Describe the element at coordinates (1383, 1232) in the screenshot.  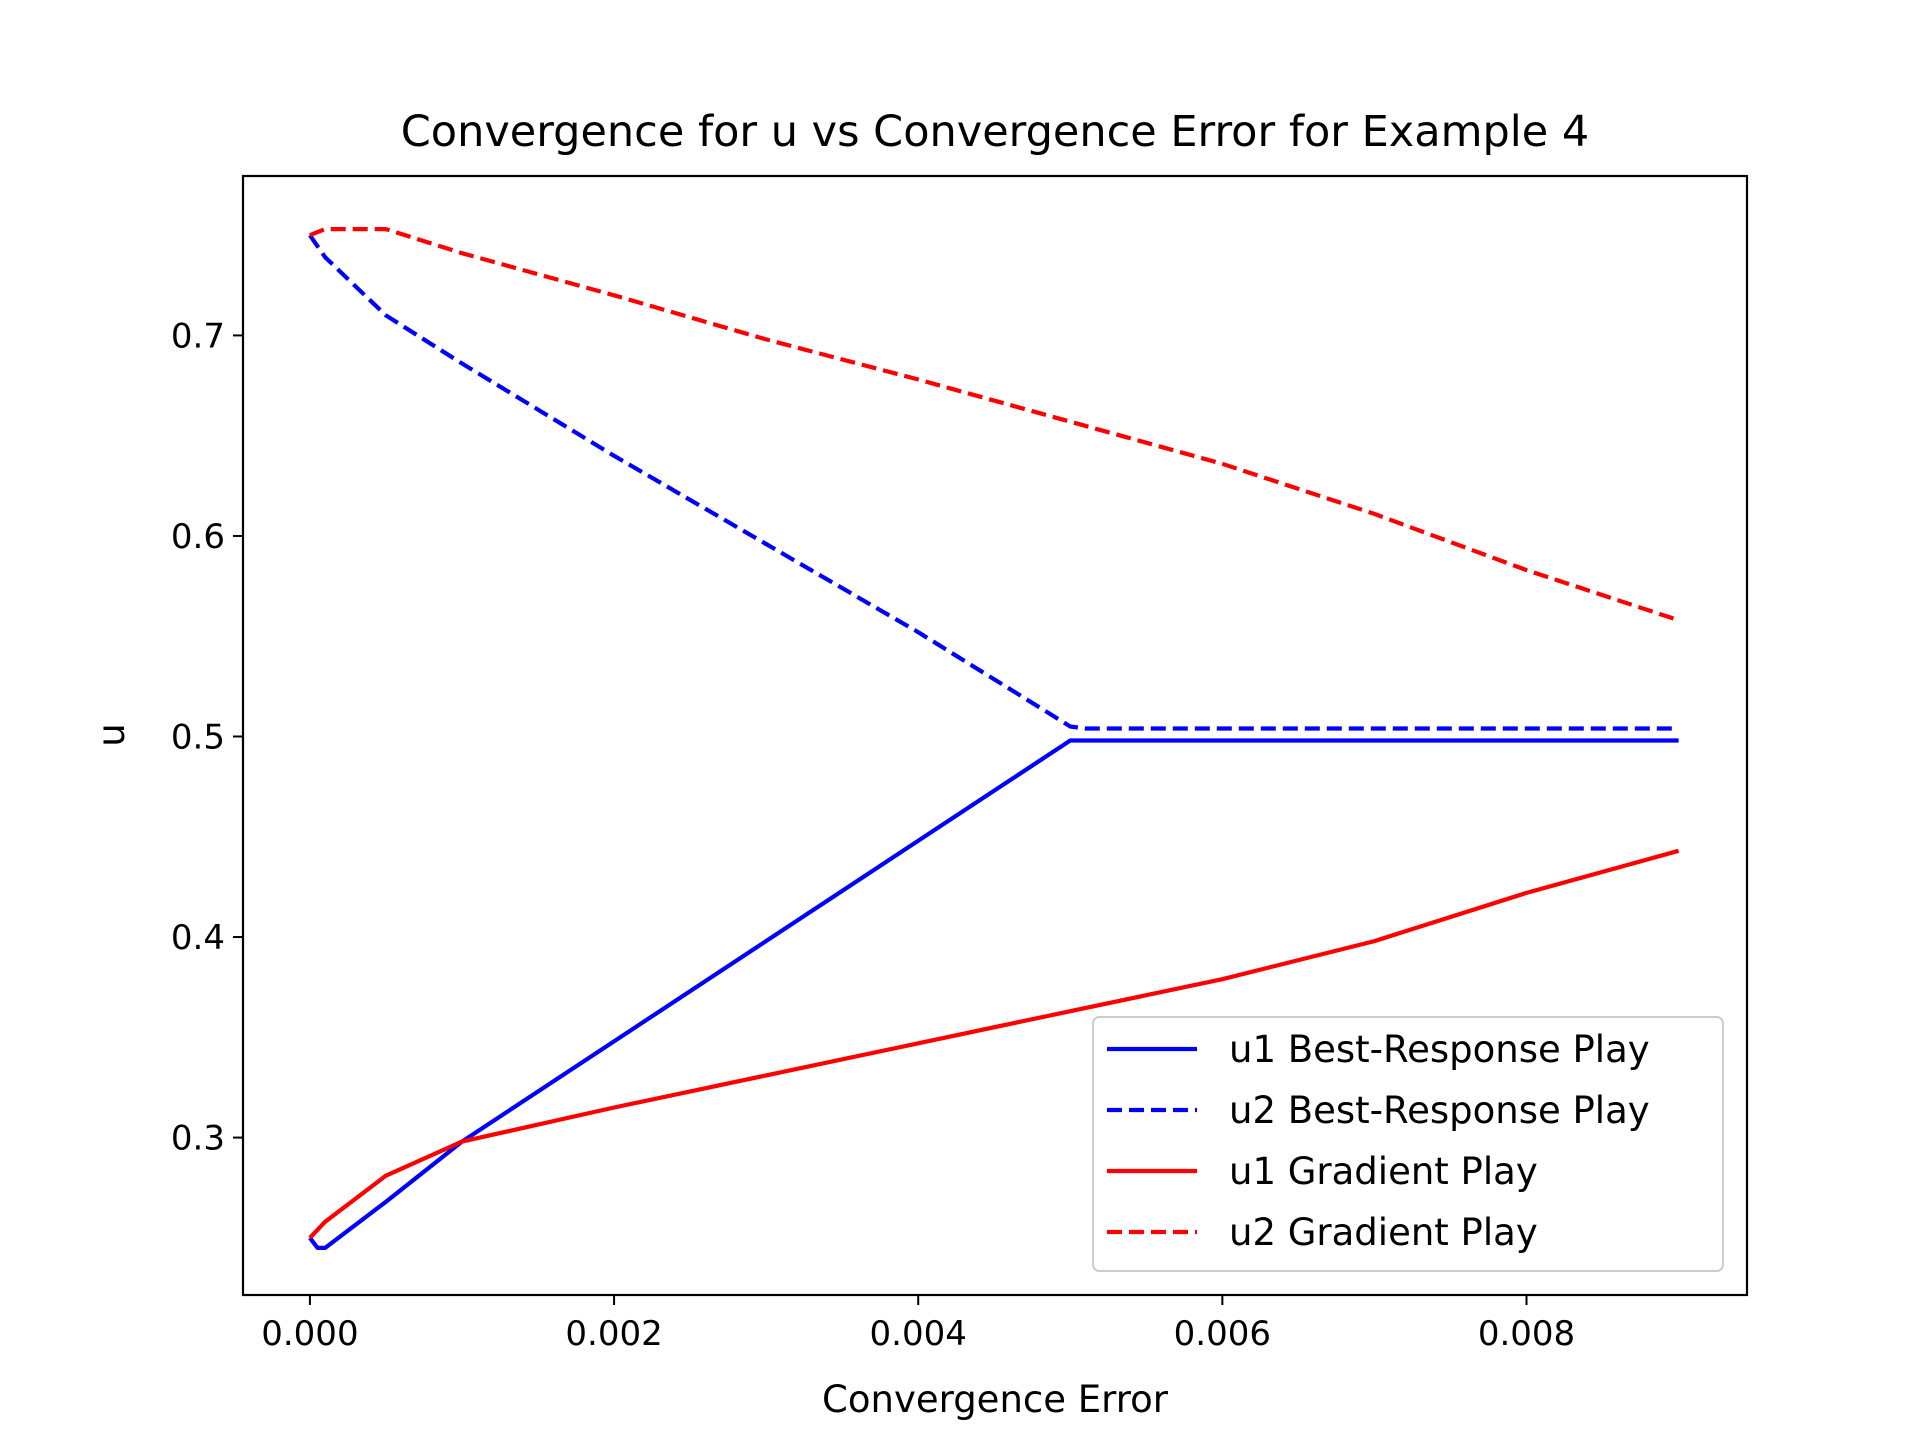
I see `legend-label-u2-gradient-play: u2 Gradient Play` at that location.